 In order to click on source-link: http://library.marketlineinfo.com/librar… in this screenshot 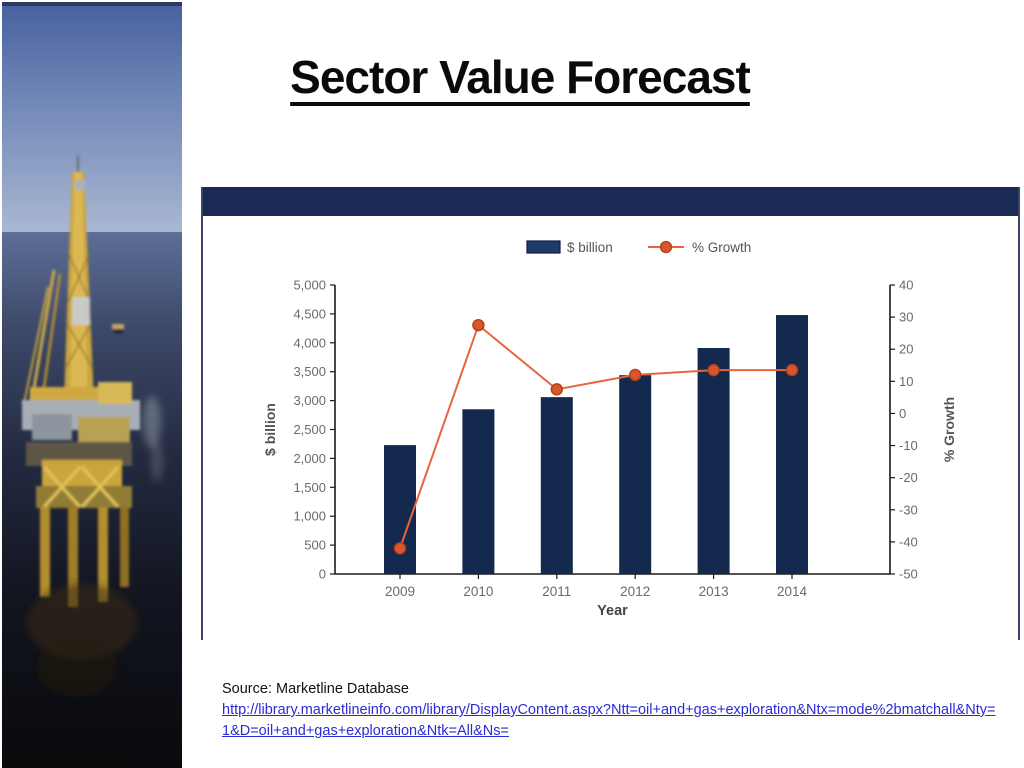, I will do `click(621, 721)`.